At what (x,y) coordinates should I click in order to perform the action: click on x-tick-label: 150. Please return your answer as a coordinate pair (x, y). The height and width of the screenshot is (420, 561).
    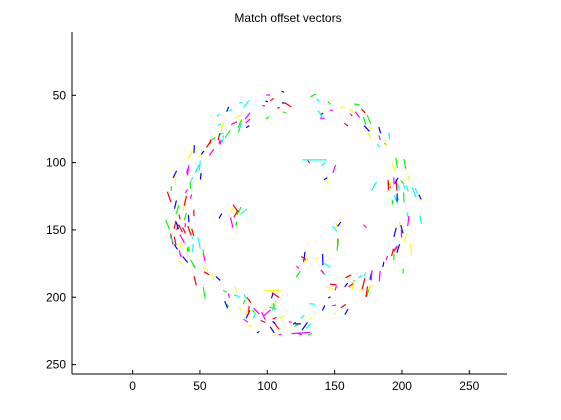
    Looking at the image, I should click on (335, 386).